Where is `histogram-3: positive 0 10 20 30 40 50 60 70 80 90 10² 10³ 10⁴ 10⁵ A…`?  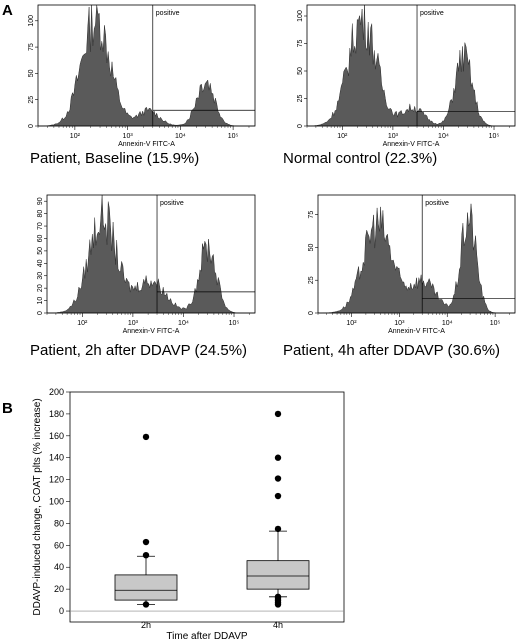
histogram-3: positive 0 10 20 30 40 50 60 70 80 90 10² 10³ 10⁴ 10⁵ A… is located at coordinates (143, 276).